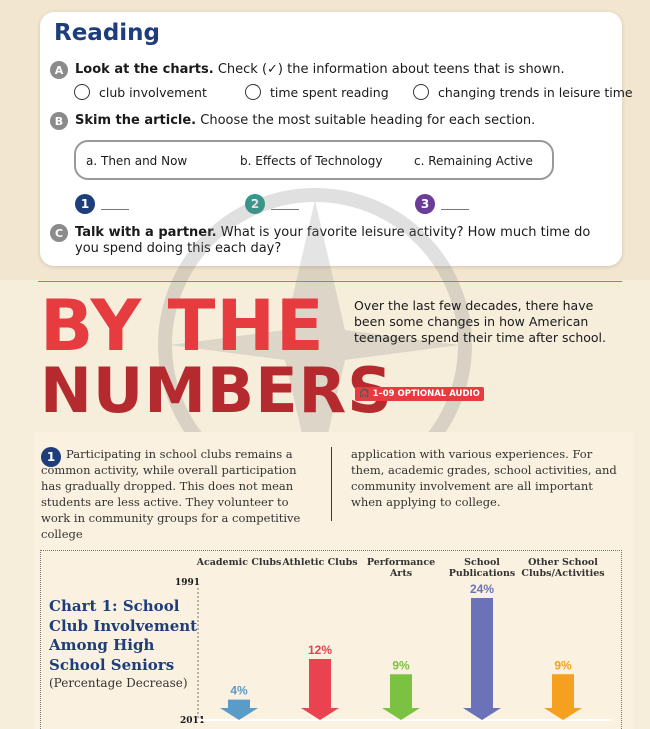  What do you see at coordinates (255, 204) in the screenshot?
I see `section-2-number: 2` at bounding box center [255, 204].